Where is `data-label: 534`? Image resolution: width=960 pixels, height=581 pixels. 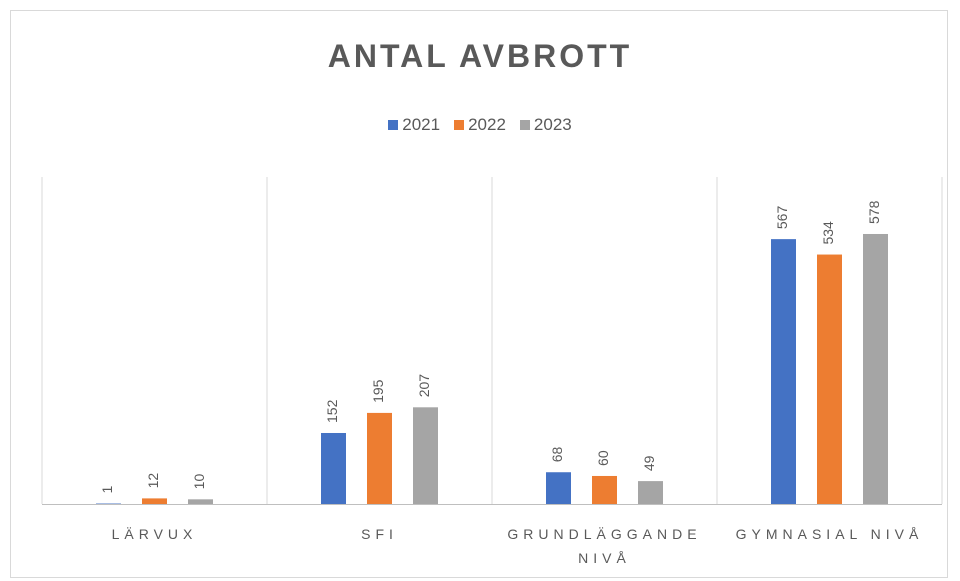 data-label: 534 is located at coordinates (828, 233).